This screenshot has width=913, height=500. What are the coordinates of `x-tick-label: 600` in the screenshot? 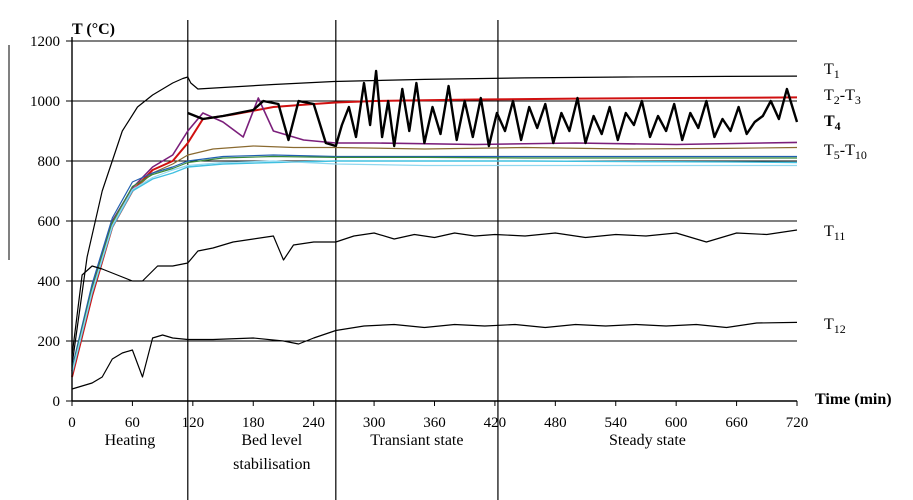 It's located at (676, 423).